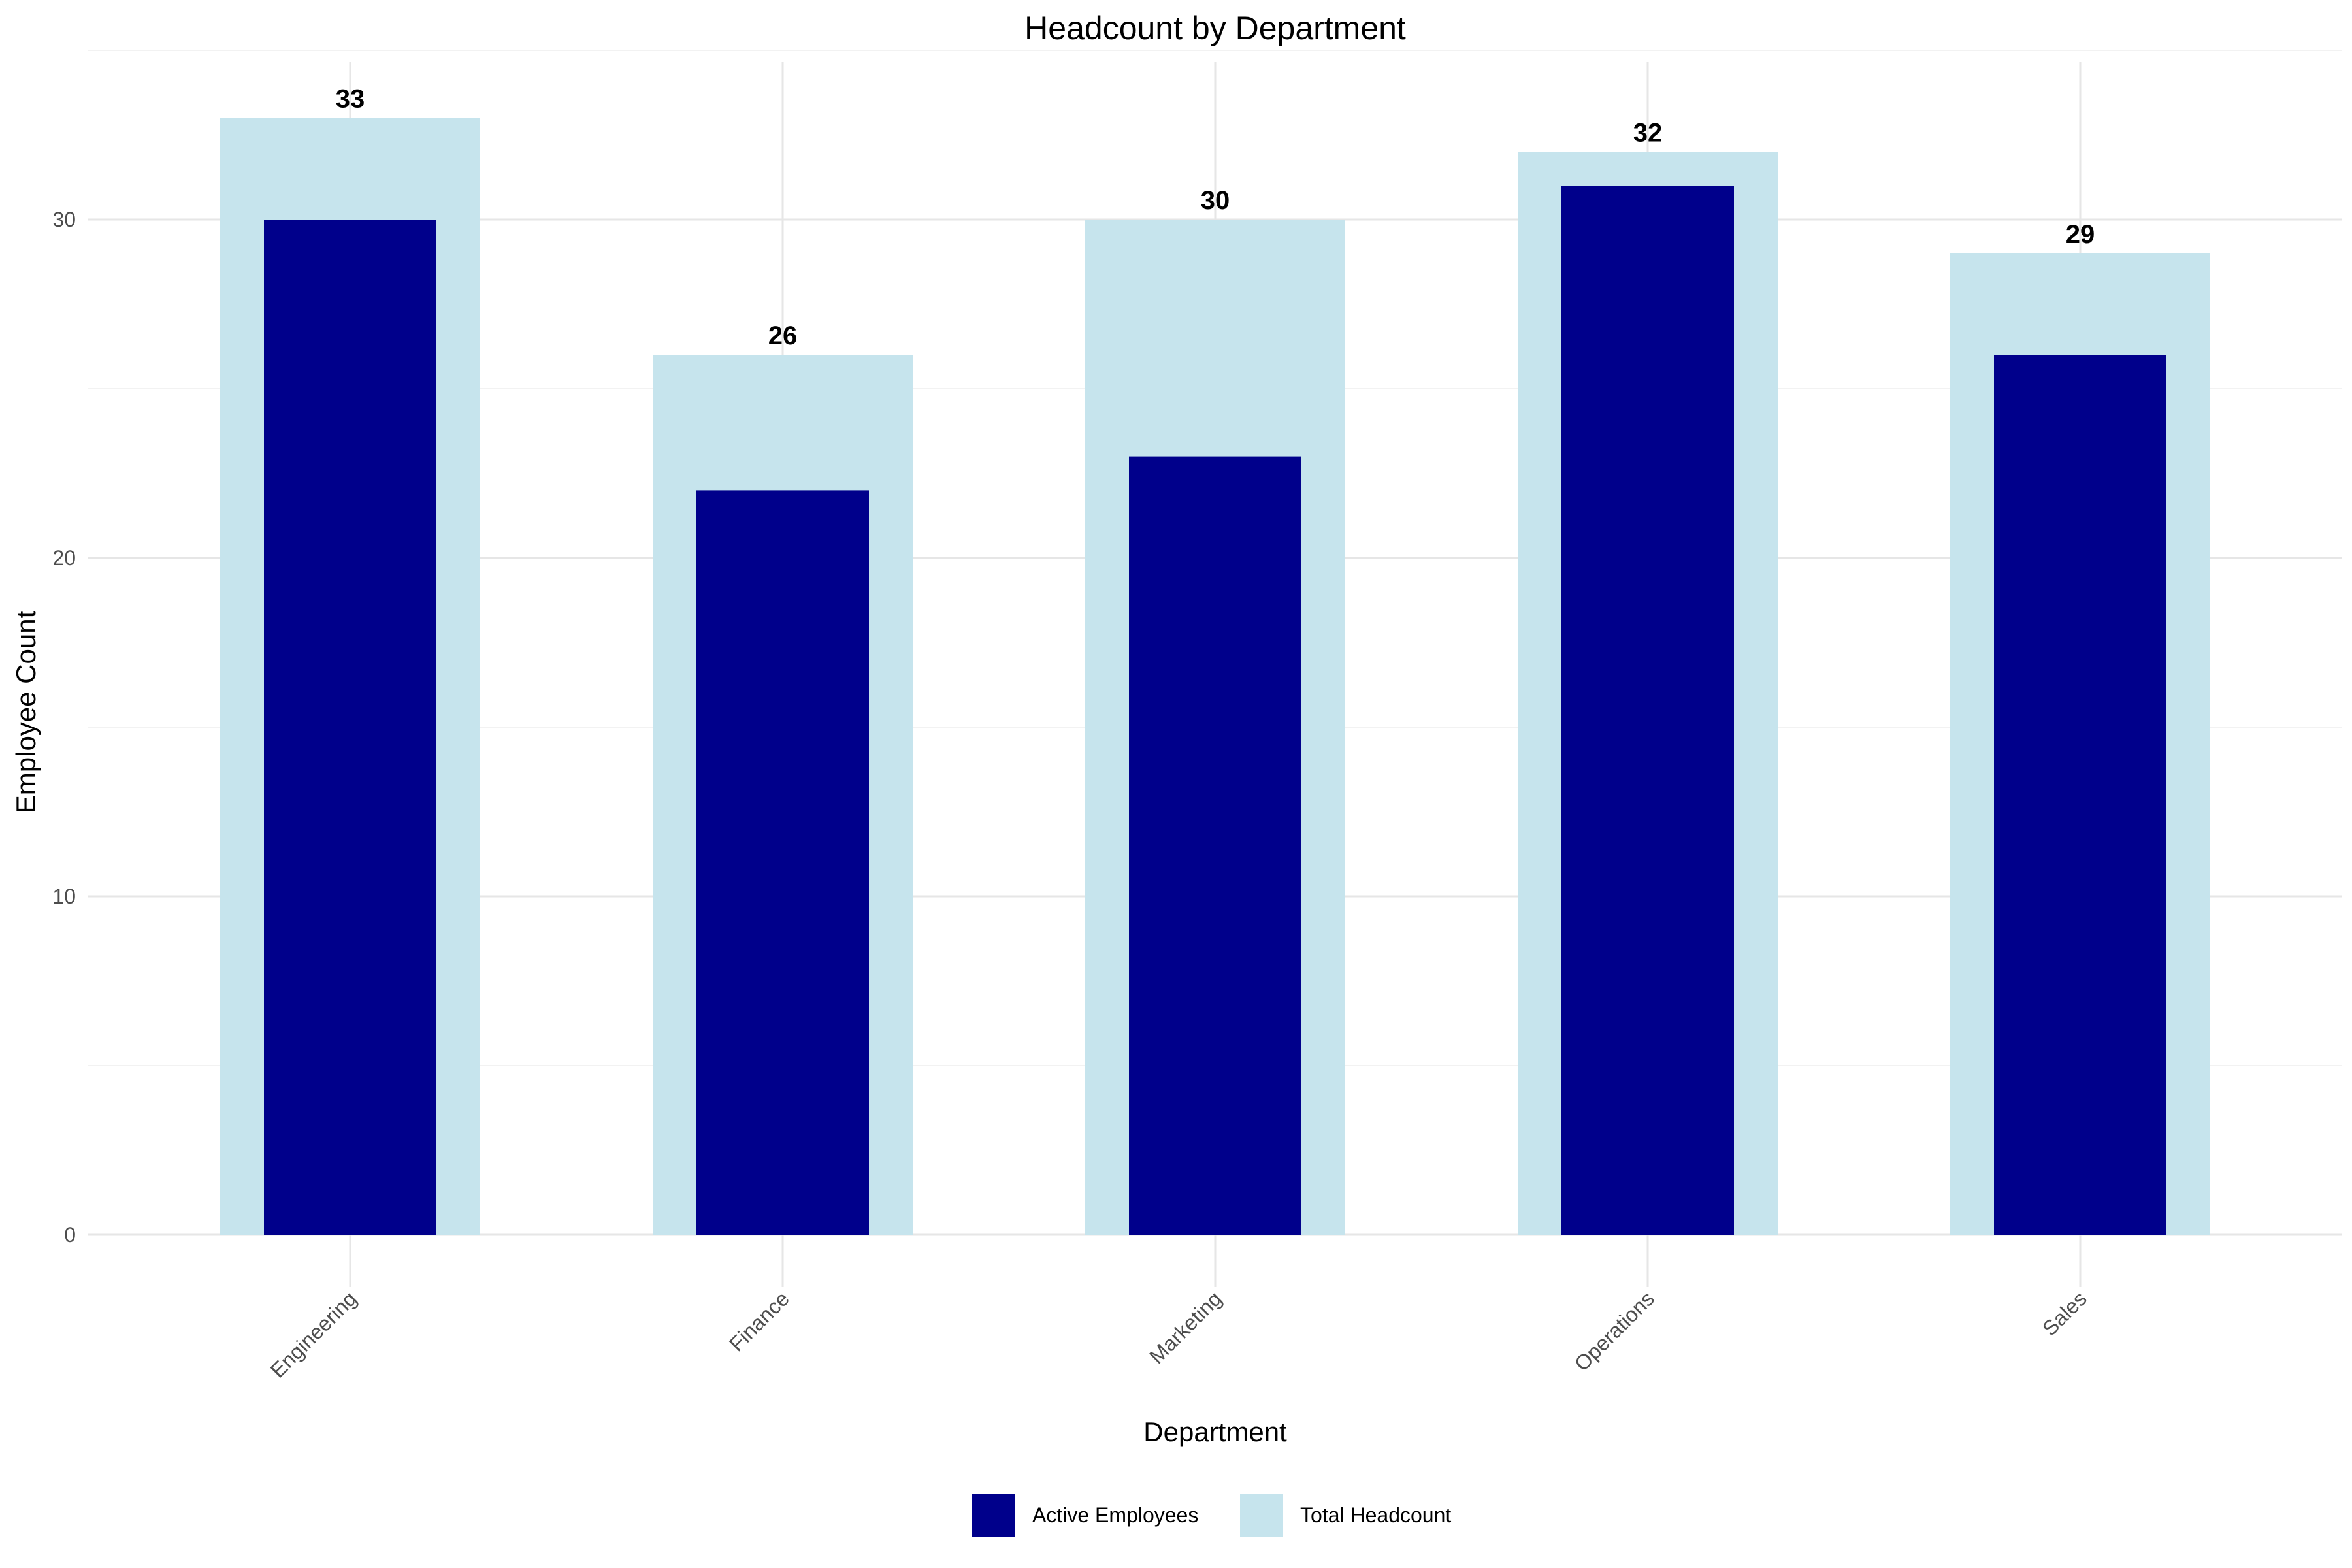  Describe the element at coordinates (1614, 1330) in the screenshot. I see `x-tick-label: Operations` at that location.